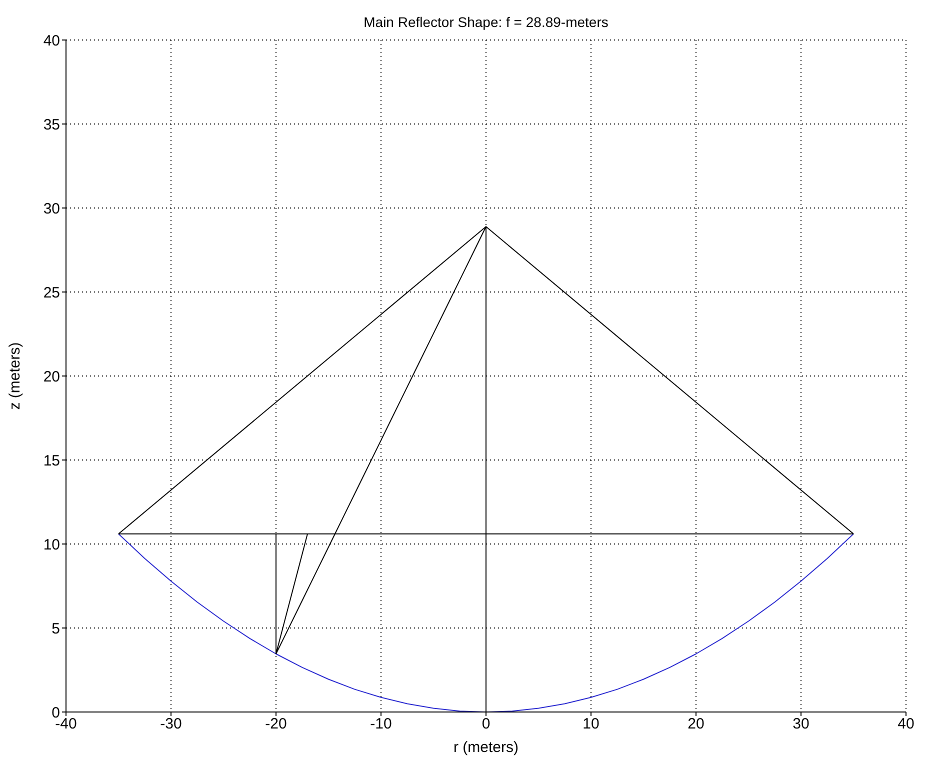 The image size is (938, 769). Describe the element at coordinates (51, 461) in the screenshot. I see `y-tick-label: 15` at that location.